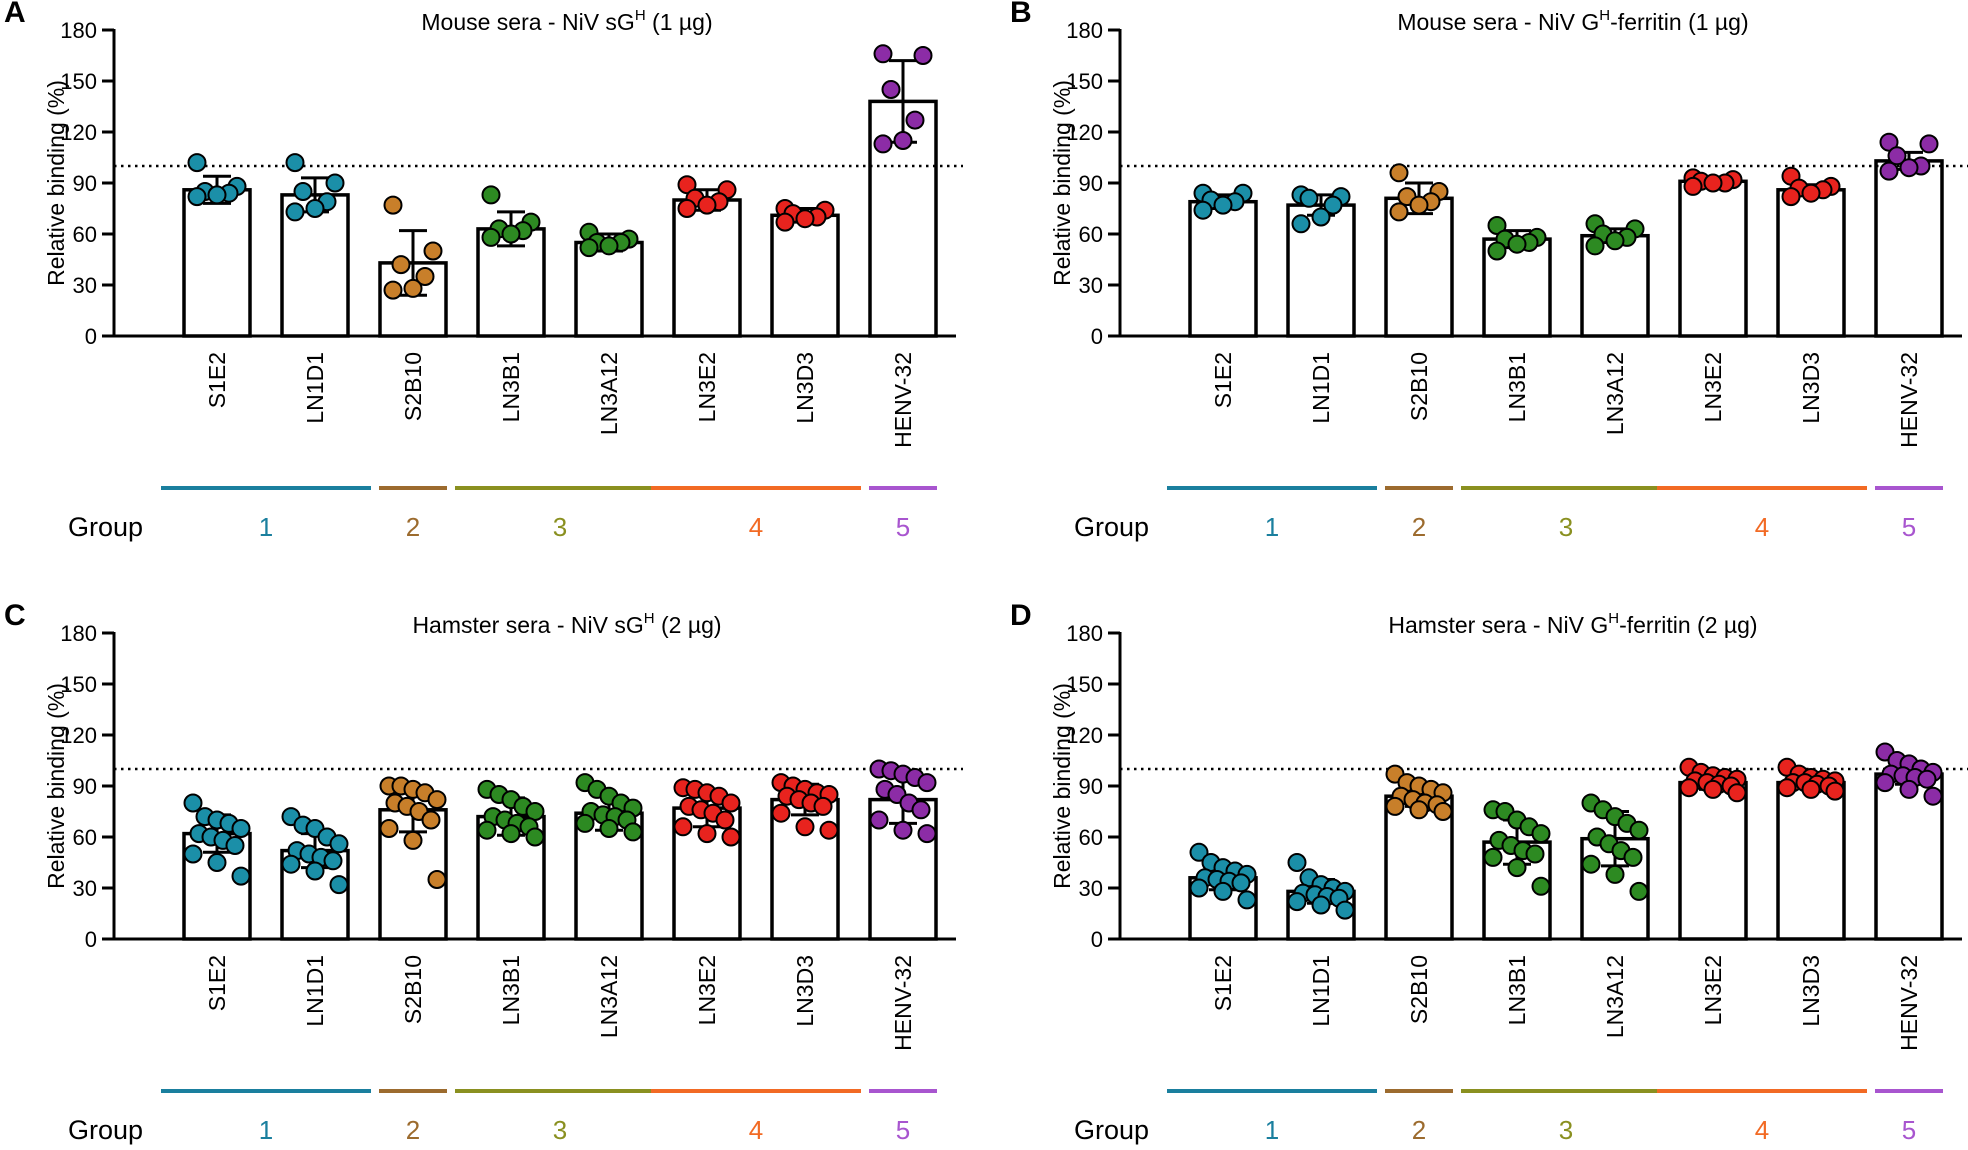 This screenshot has width=1968, height=1150. I want to click on chart-title-suffix: (2 µg), so click(688, 625).